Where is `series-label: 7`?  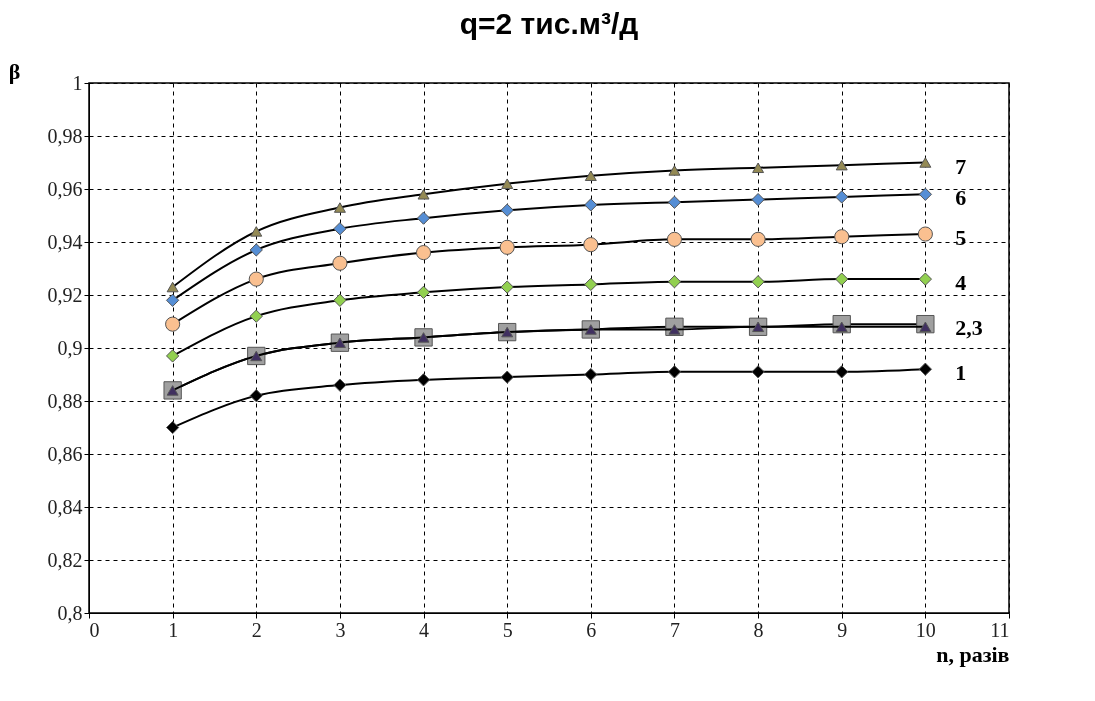
series-label: 7 is located at coordinates (961, 166).